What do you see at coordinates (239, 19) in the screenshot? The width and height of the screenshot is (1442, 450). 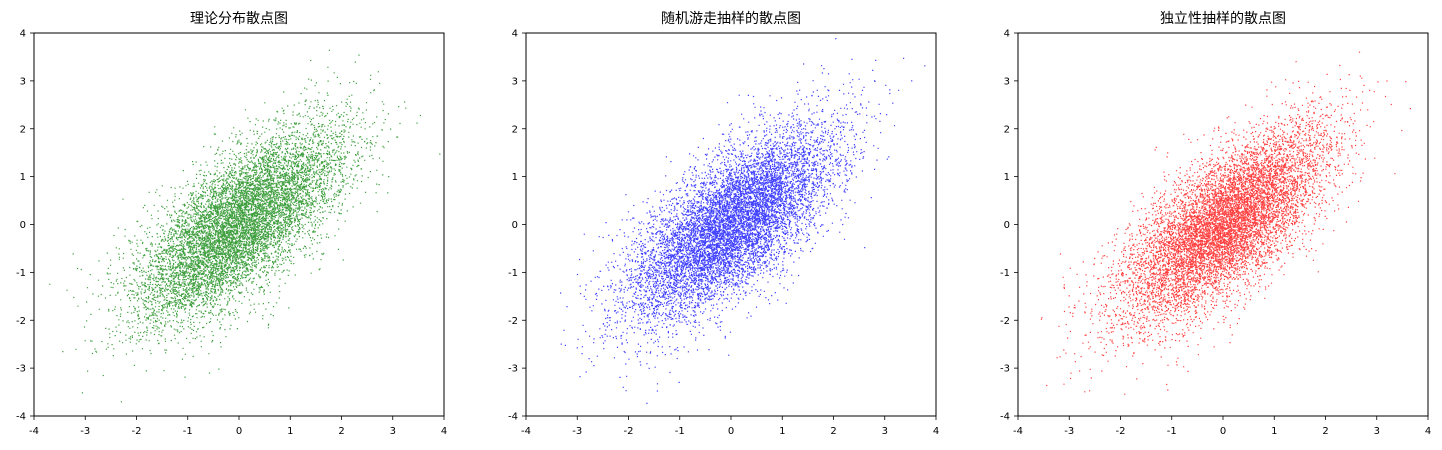 I see `panel-title: 理论分布散点图` at bounding box center [239, 19].